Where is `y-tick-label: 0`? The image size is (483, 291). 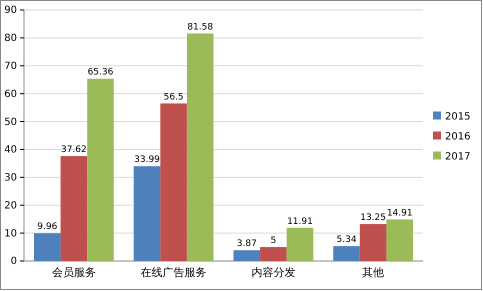 y-tick-label: 0 is located at coordinates (13, 262).